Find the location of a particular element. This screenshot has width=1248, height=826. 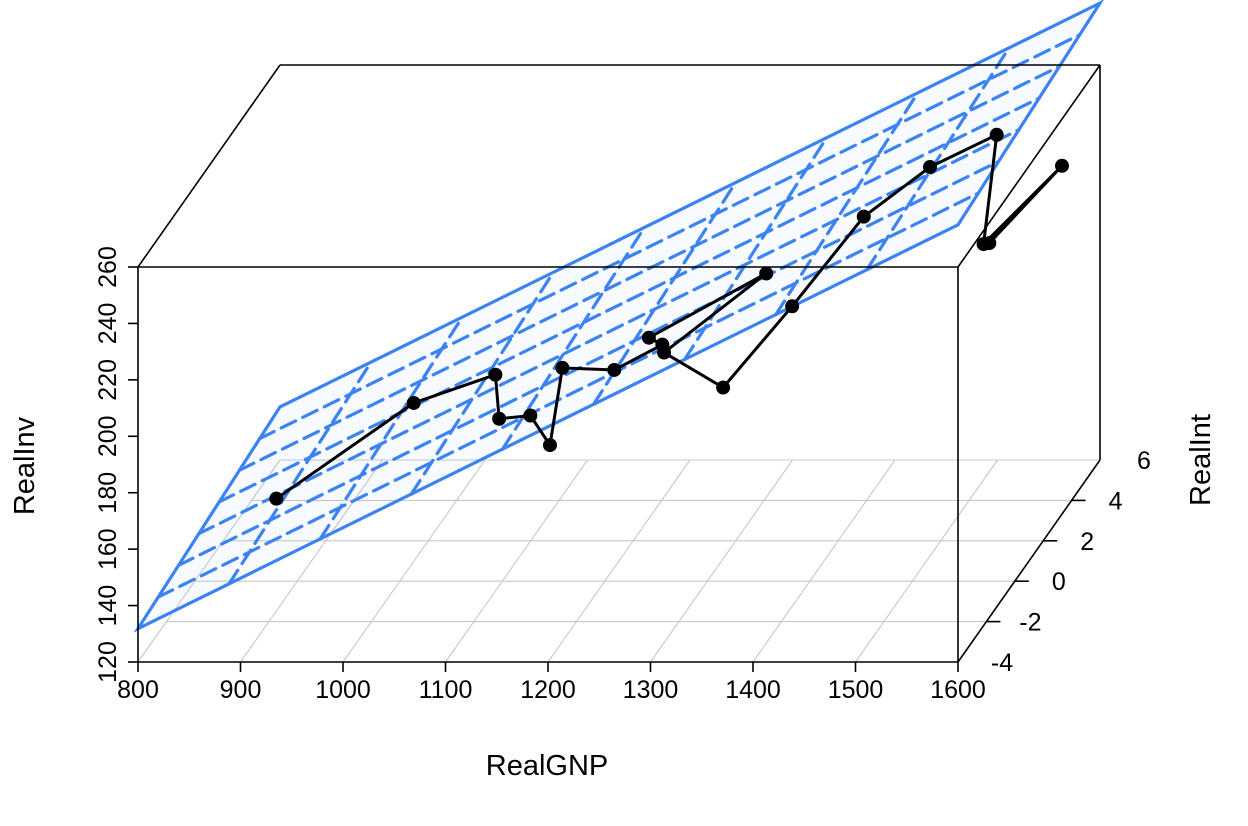

x-axis-title: RealGNP is located at coordinates (547, 766).